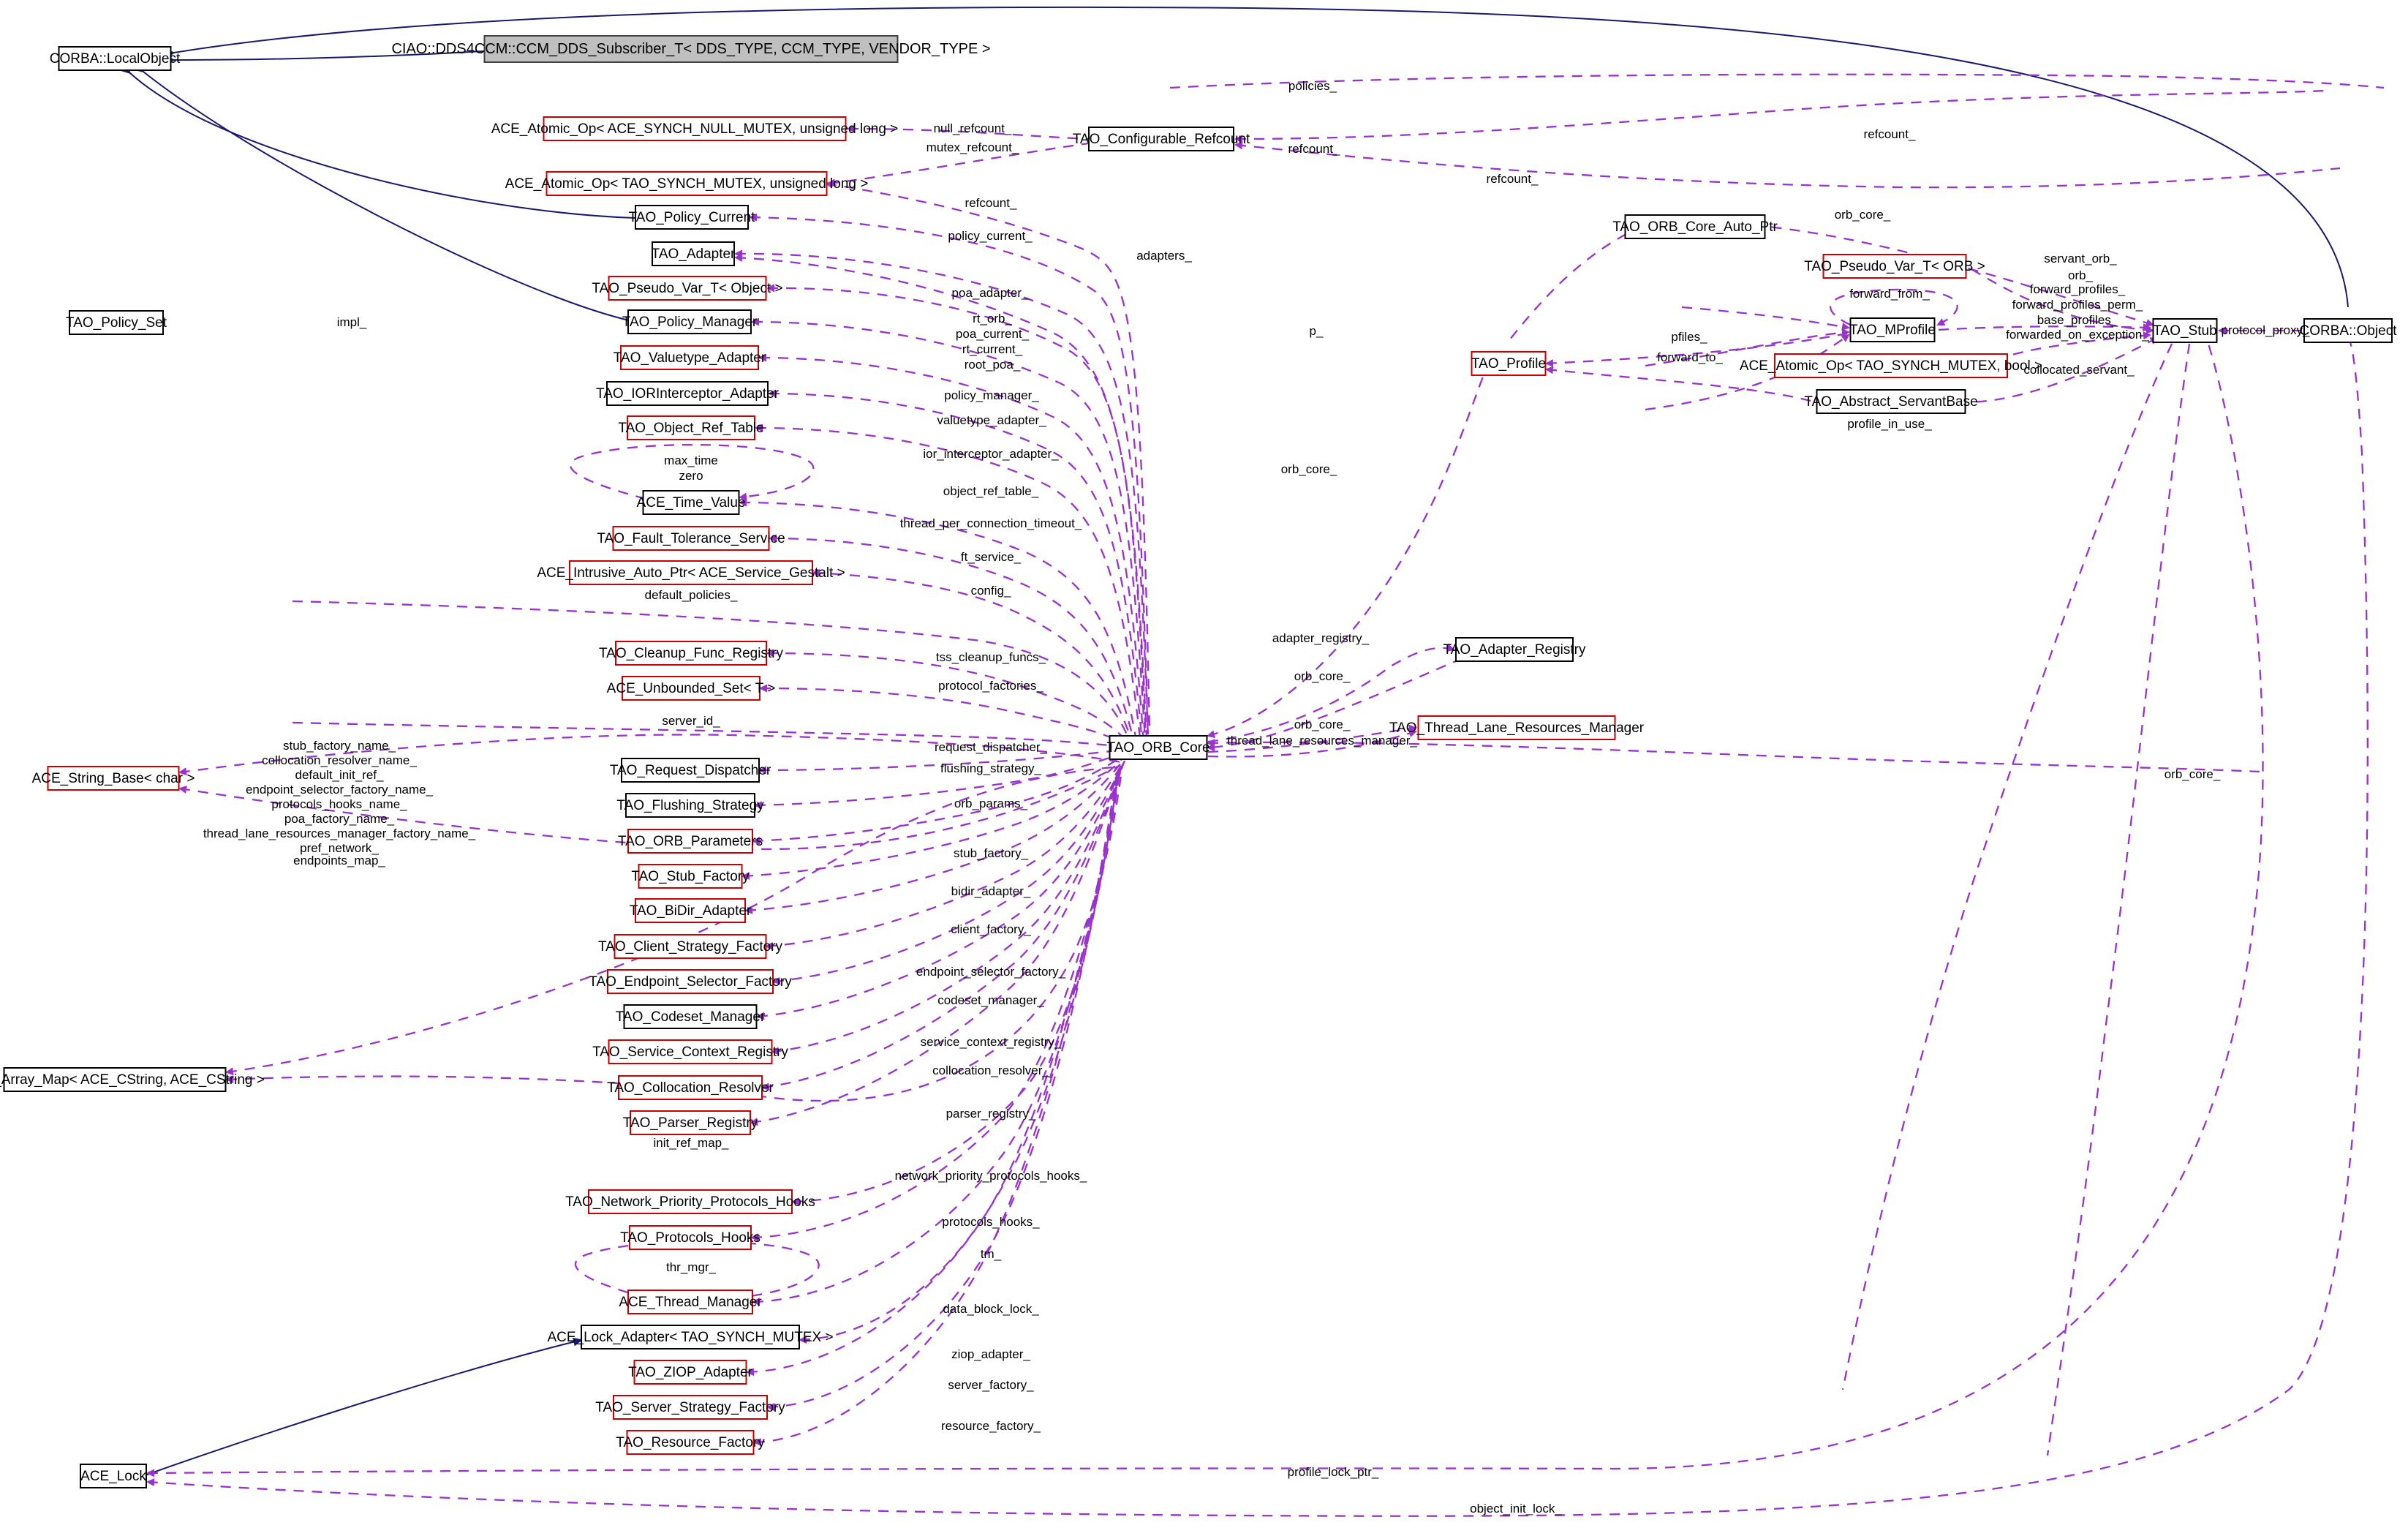  I want to click on class-node-orb_core: TAO_ORB_Core, so click(1158, 747).